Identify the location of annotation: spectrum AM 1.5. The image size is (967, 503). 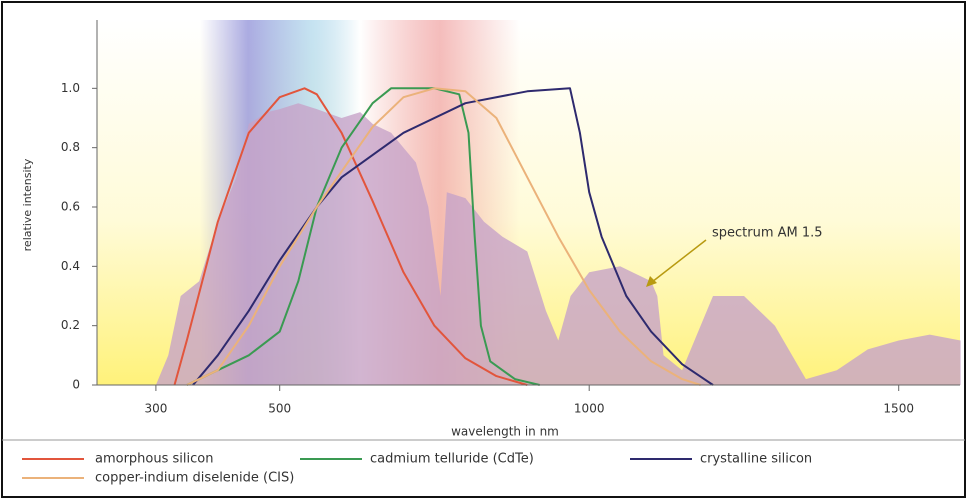
(767, 233).